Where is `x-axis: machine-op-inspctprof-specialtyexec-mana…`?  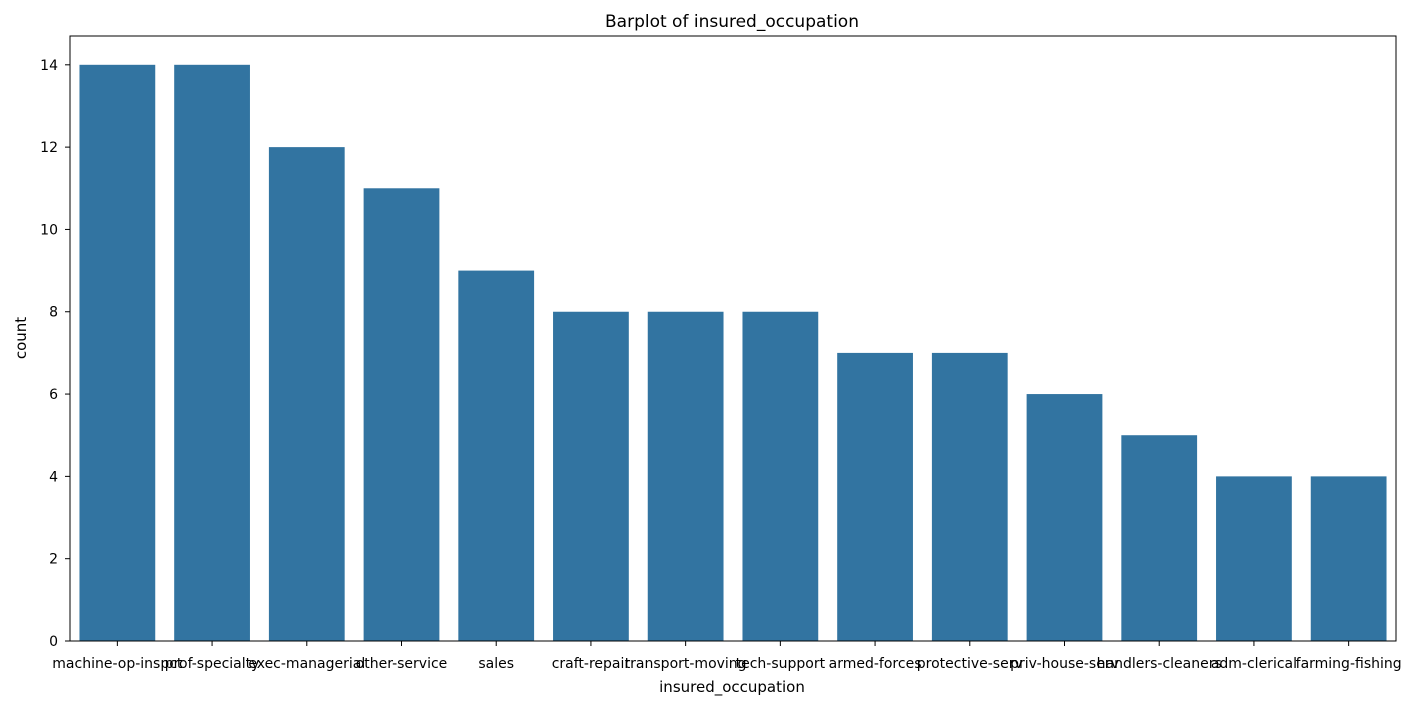 x-axis: machine-op-inspctprof-specialtyexec-mana… is located at coordinates (727, 656).